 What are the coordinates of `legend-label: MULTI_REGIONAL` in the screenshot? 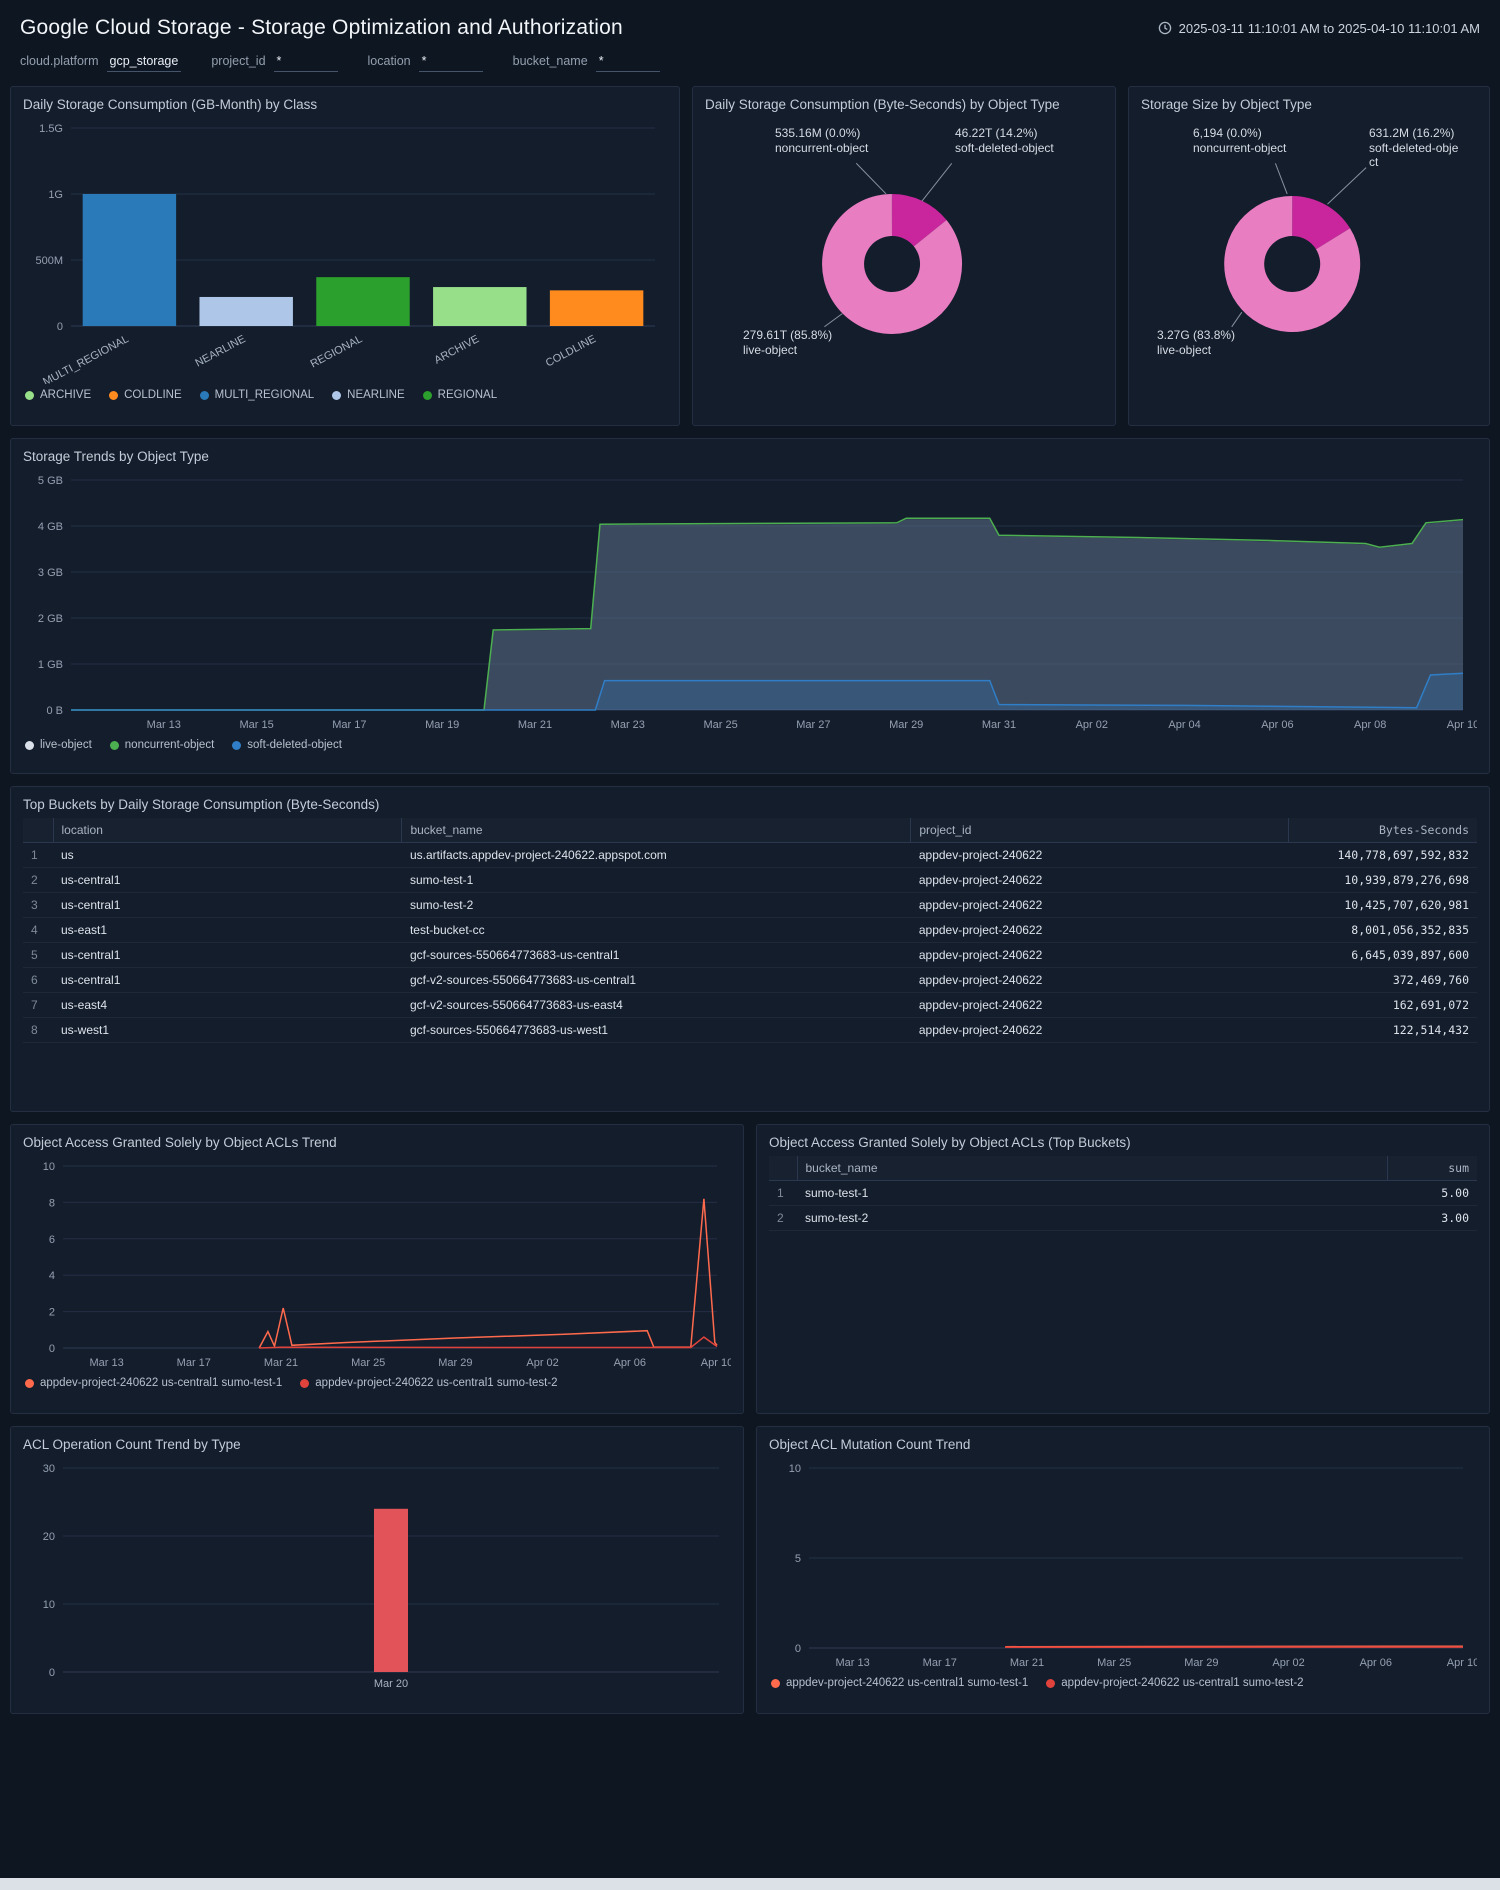 It's located at (264, 395).